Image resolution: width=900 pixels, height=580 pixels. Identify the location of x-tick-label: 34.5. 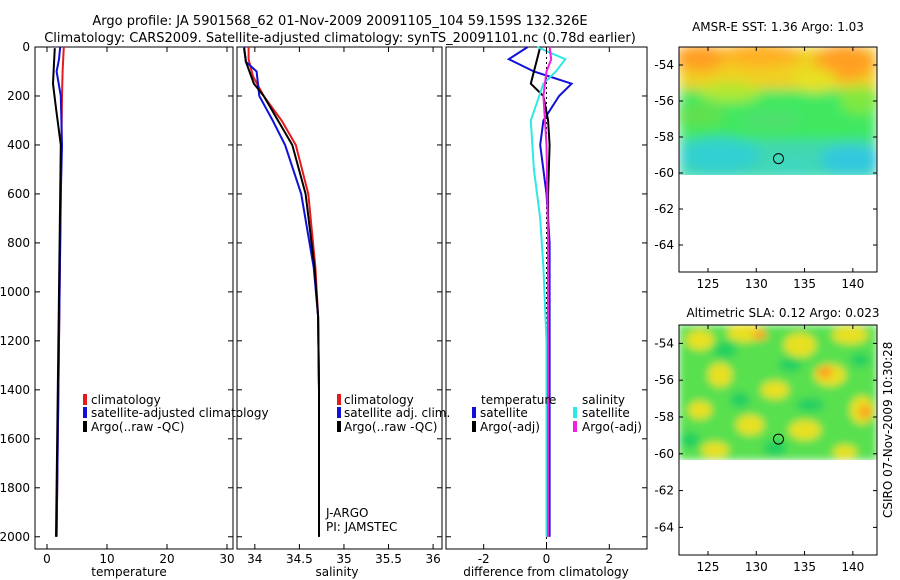
(299, 559).